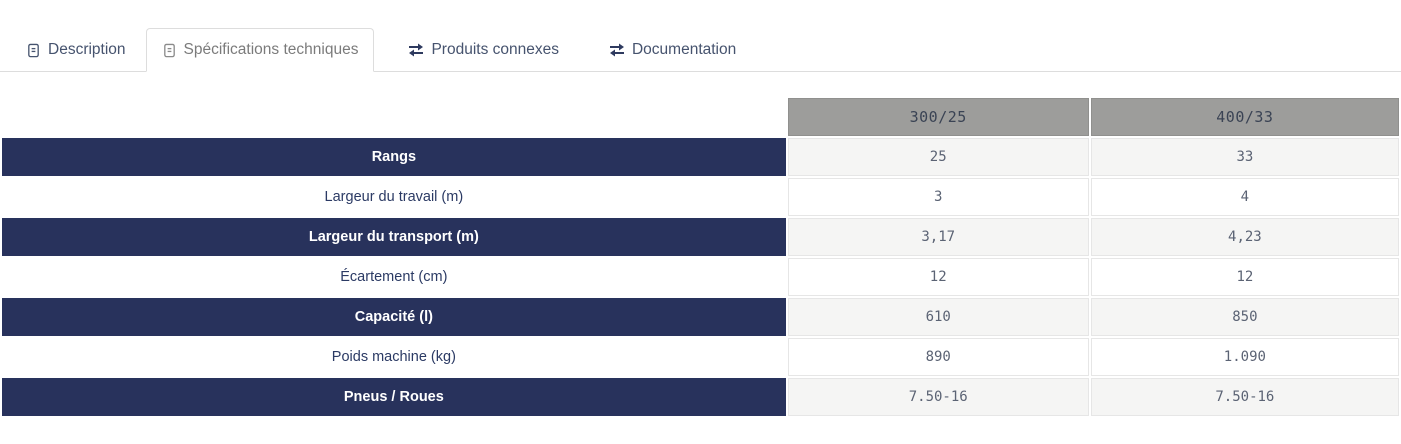 The width and height of the screenshot is (1401, 444). I want to click on spec-value-cell: 25, so click(938, 157).